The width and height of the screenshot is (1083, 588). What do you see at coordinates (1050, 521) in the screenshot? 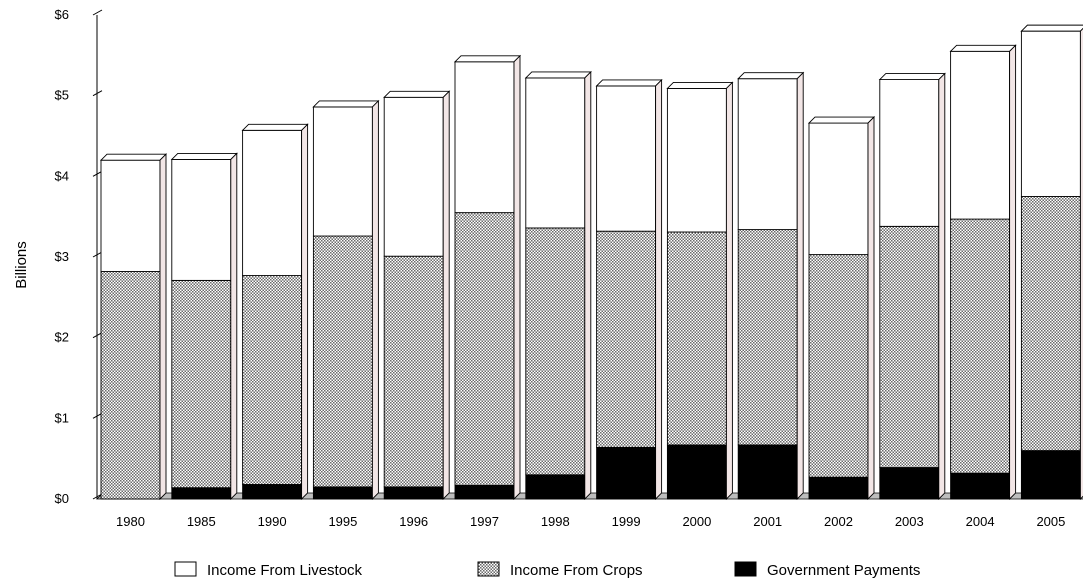
I see `x-tick-label: 2005` at bounding box center [1050, 521].